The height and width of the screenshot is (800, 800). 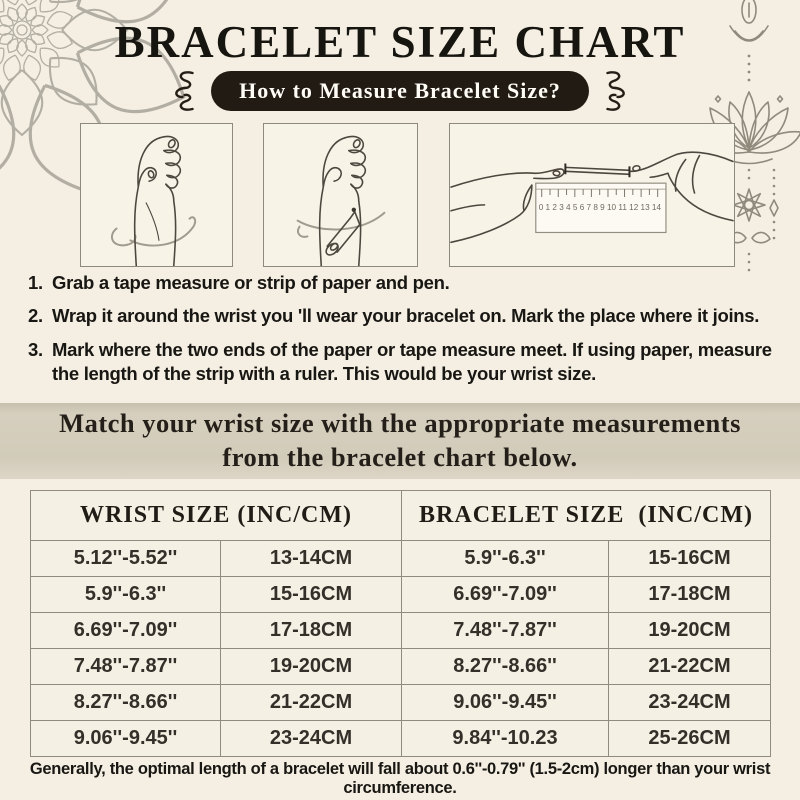 I want to click on bracelet-cm-cell: 17-18CM, so click(x=689, y=594).